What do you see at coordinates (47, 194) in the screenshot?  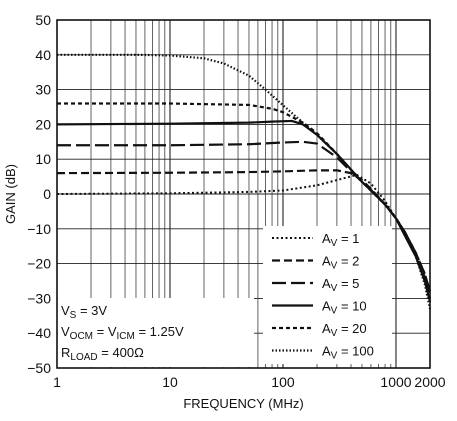 I see `y-tick-label: 0` at bounding box center [47, 194].